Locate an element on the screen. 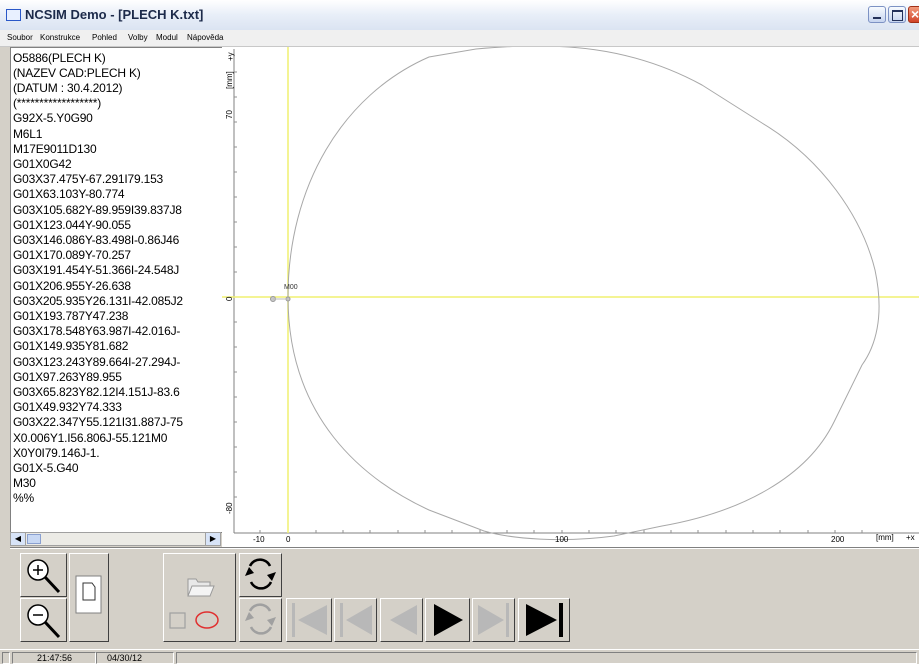 The height and width of the screenshot is (664, 919). zoom-in-icon is located at coordinates (44, 576).